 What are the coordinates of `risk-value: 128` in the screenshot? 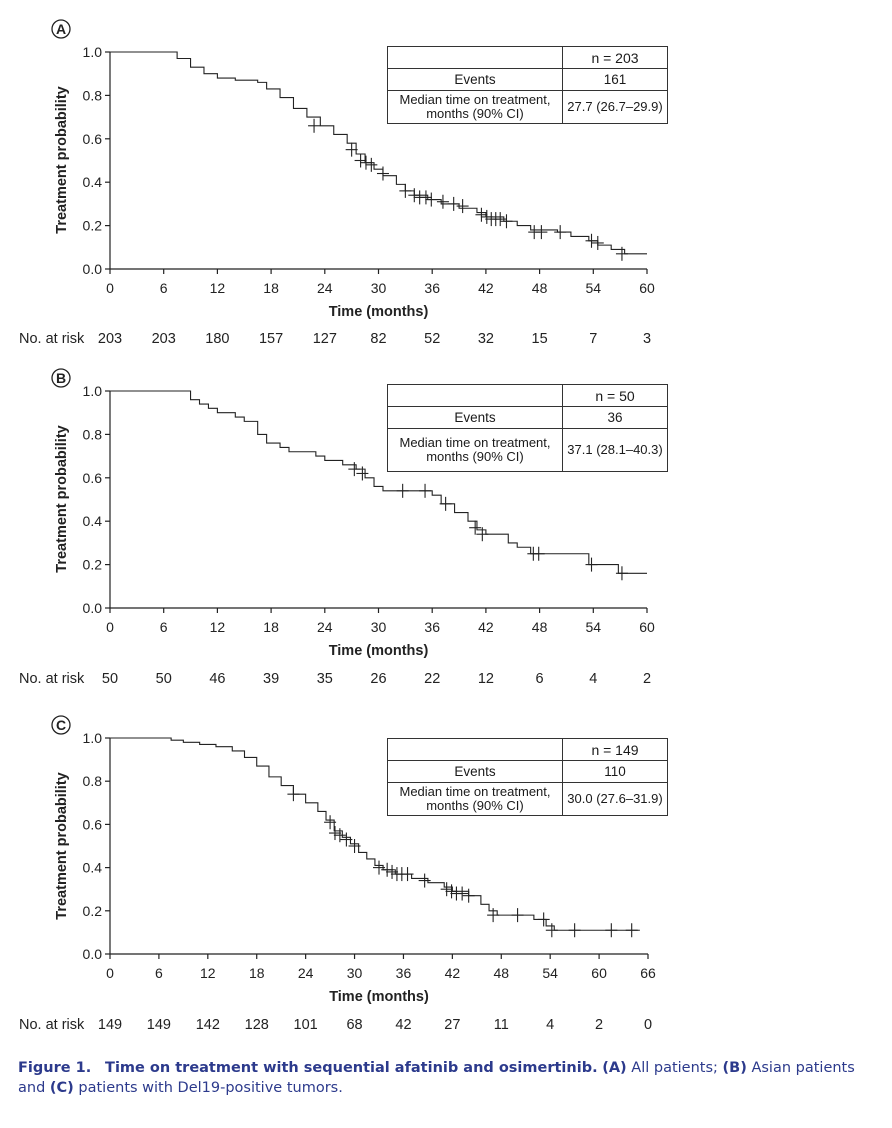 It's located at (257, 1025).